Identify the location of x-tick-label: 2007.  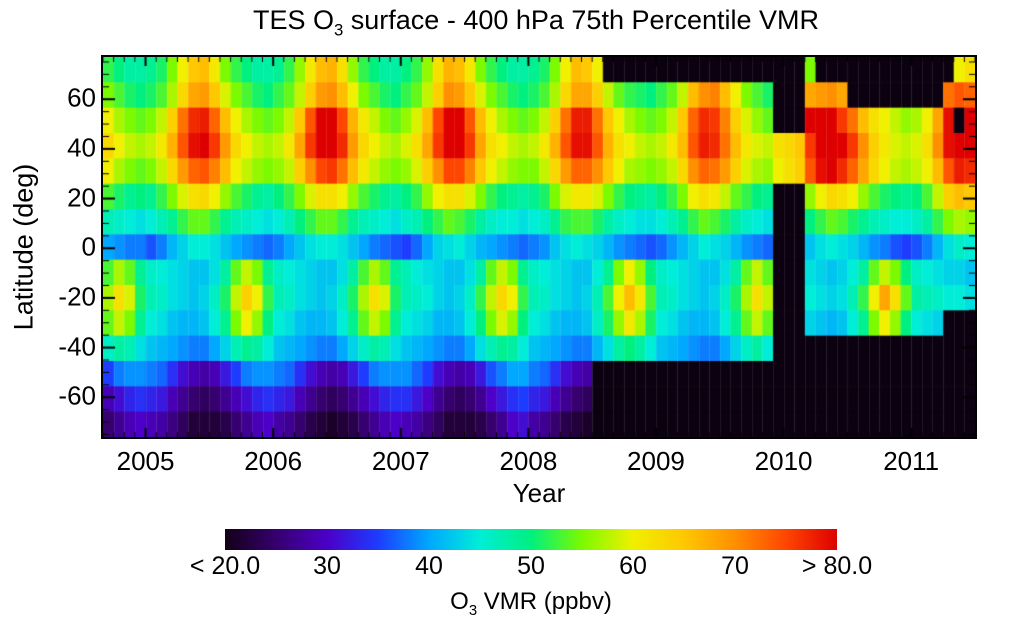
(400, 461).